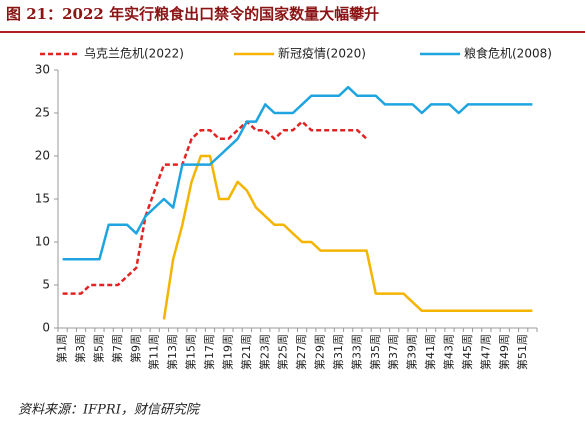 Image resolution: width=585 pixels, height=425 pixels. What do you see at coordinates (227, 352) in the screenshot?
I see `x-tick-label: 第19周` at bounding box center [227, 352].